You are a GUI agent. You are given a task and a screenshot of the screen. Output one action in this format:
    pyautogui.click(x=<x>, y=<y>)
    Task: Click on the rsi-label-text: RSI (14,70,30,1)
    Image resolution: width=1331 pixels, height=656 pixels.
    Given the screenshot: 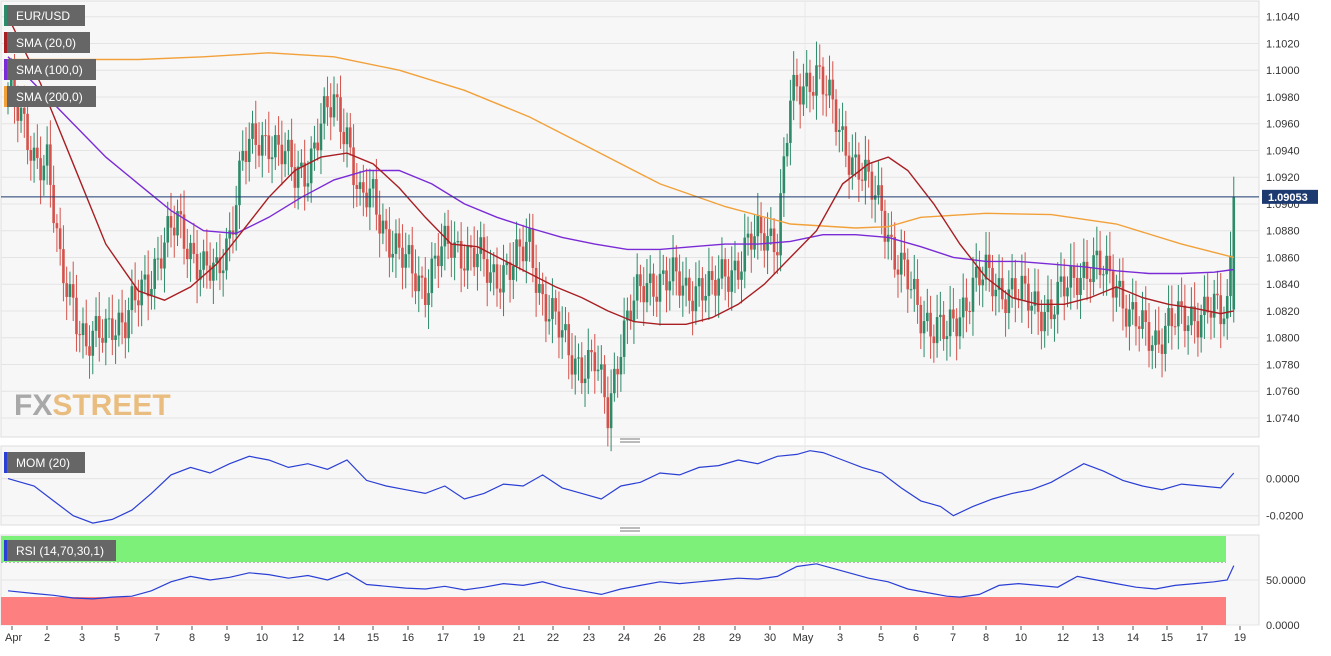 What is the action you would take?
    pyautogui.click(x=60, y=551)
    